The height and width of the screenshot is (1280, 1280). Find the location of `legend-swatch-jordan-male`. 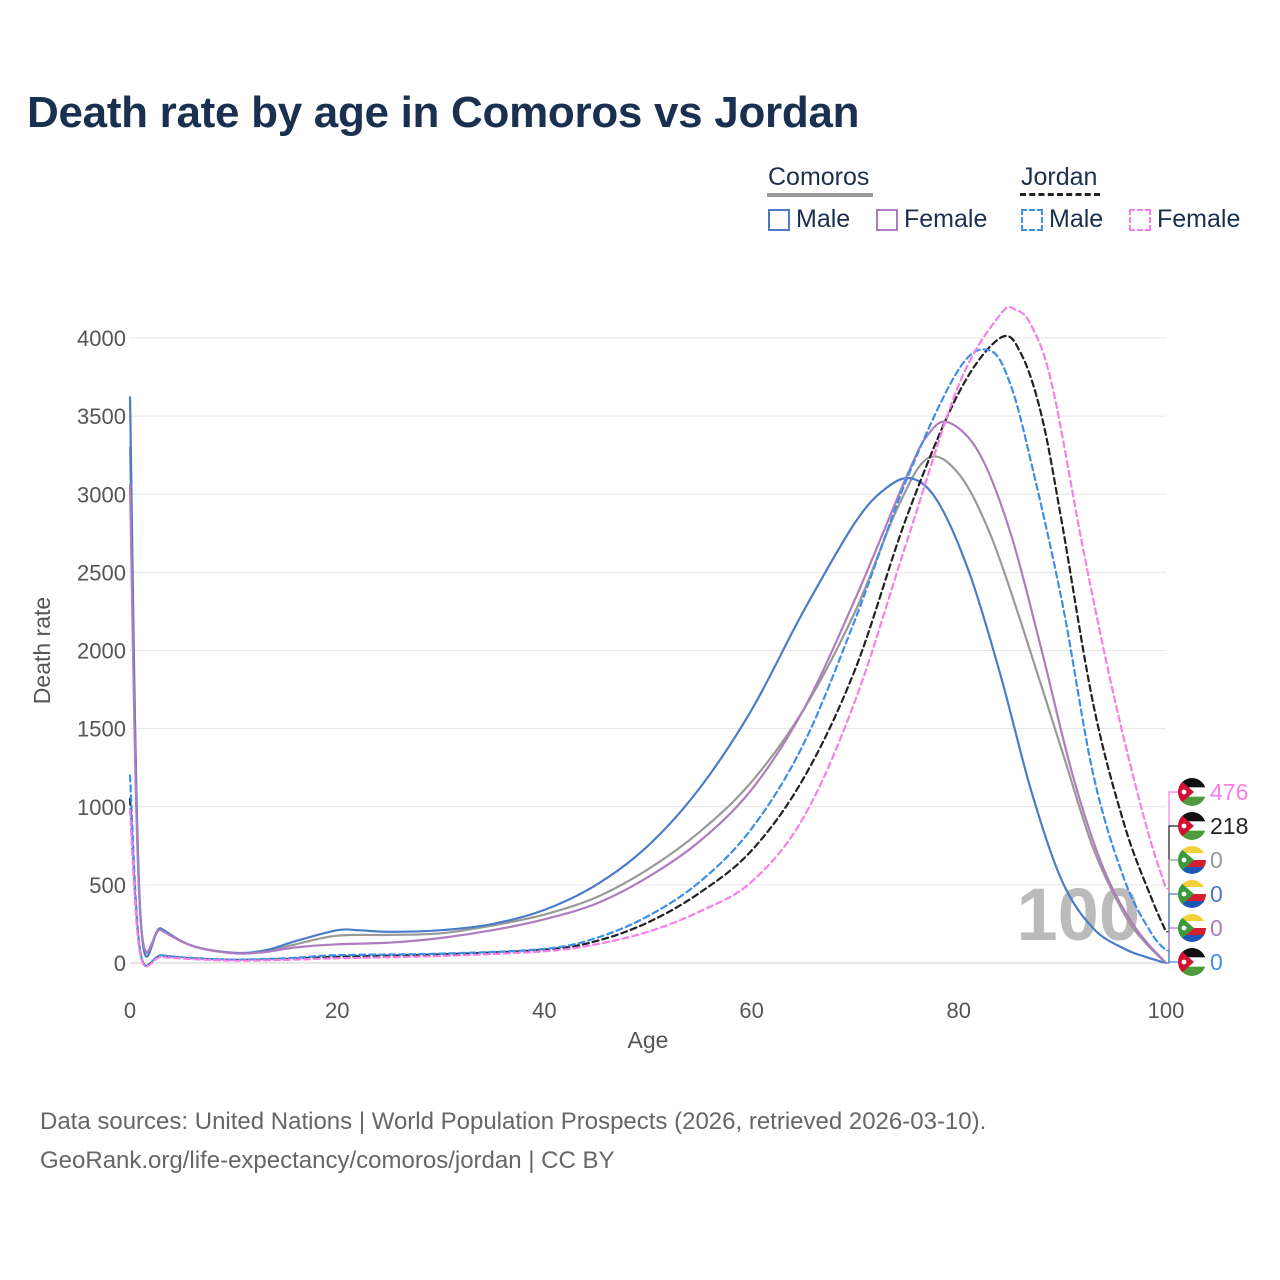

legend-swatch-jordan-male is located at coordinates (1032, 219).